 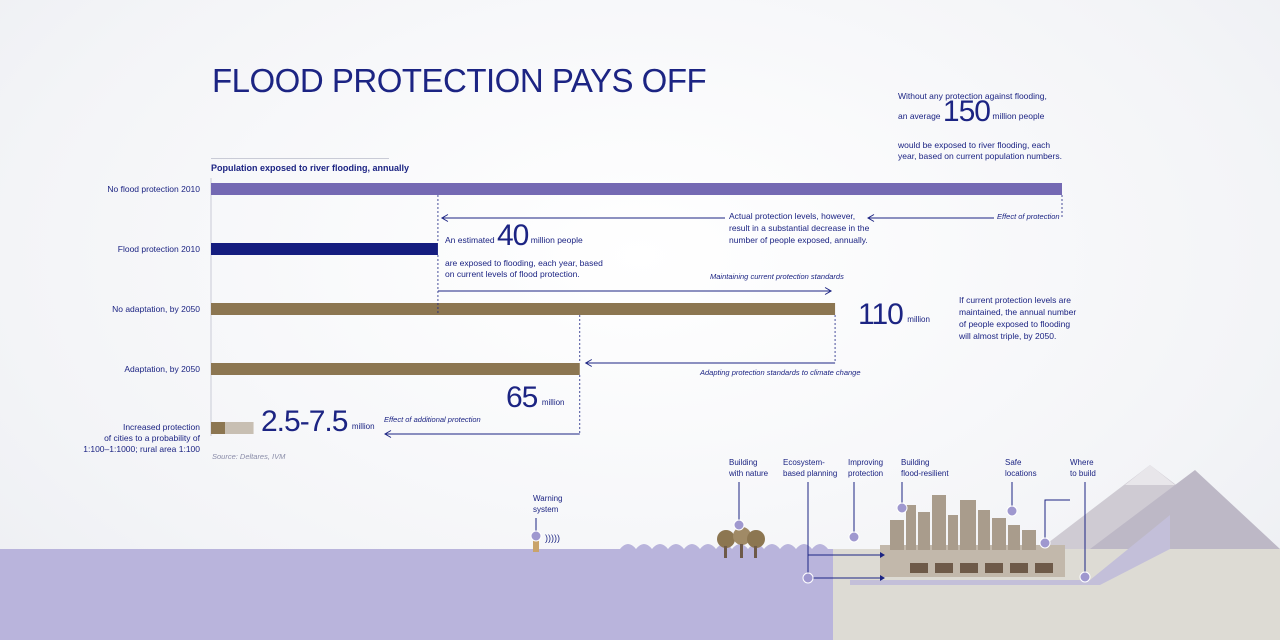 What do you see at coordinates (974, 145) in the screenshot?
I see `note-150-line2: would be exposed to river flooding, each` at bounding box center [974, 145].